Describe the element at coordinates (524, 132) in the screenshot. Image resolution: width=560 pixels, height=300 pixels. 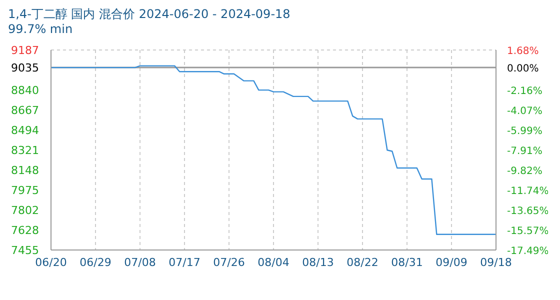
I see `y2-tick-label: -5.99%` at that location.